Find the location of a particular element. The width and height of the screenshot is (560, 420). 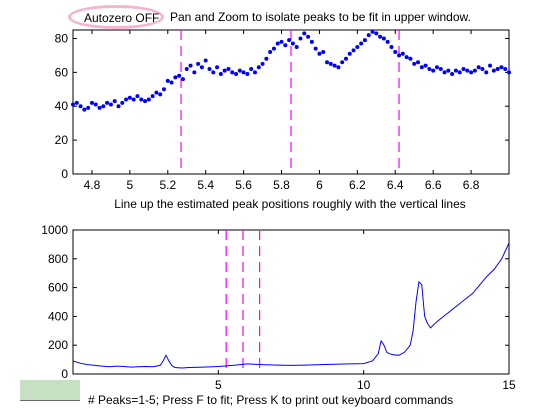

upper-x-tick-label: 6 is located at coordinates (319, 185).